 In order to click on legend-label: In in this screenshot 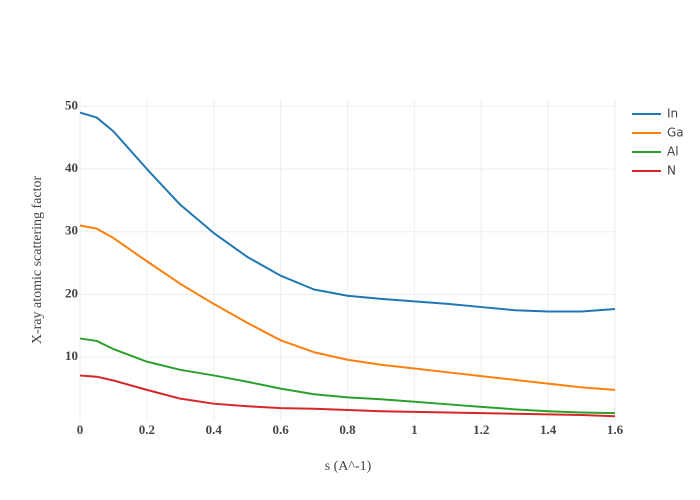, I will do `click(672, 114)`.